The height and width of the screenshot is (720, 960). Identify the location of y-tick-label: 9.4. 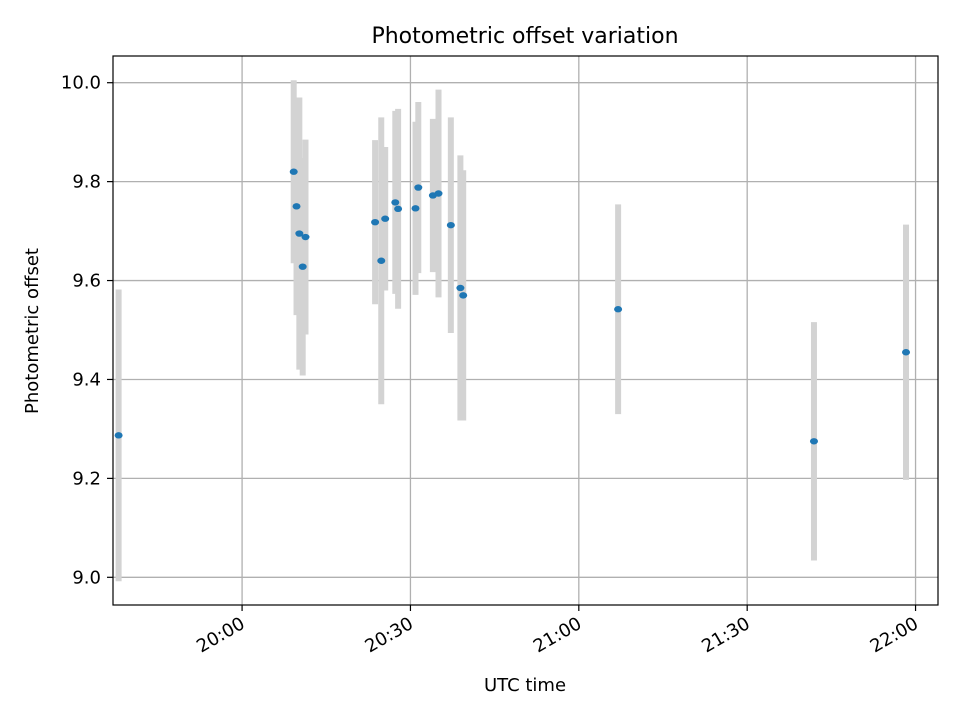
(86, 379).